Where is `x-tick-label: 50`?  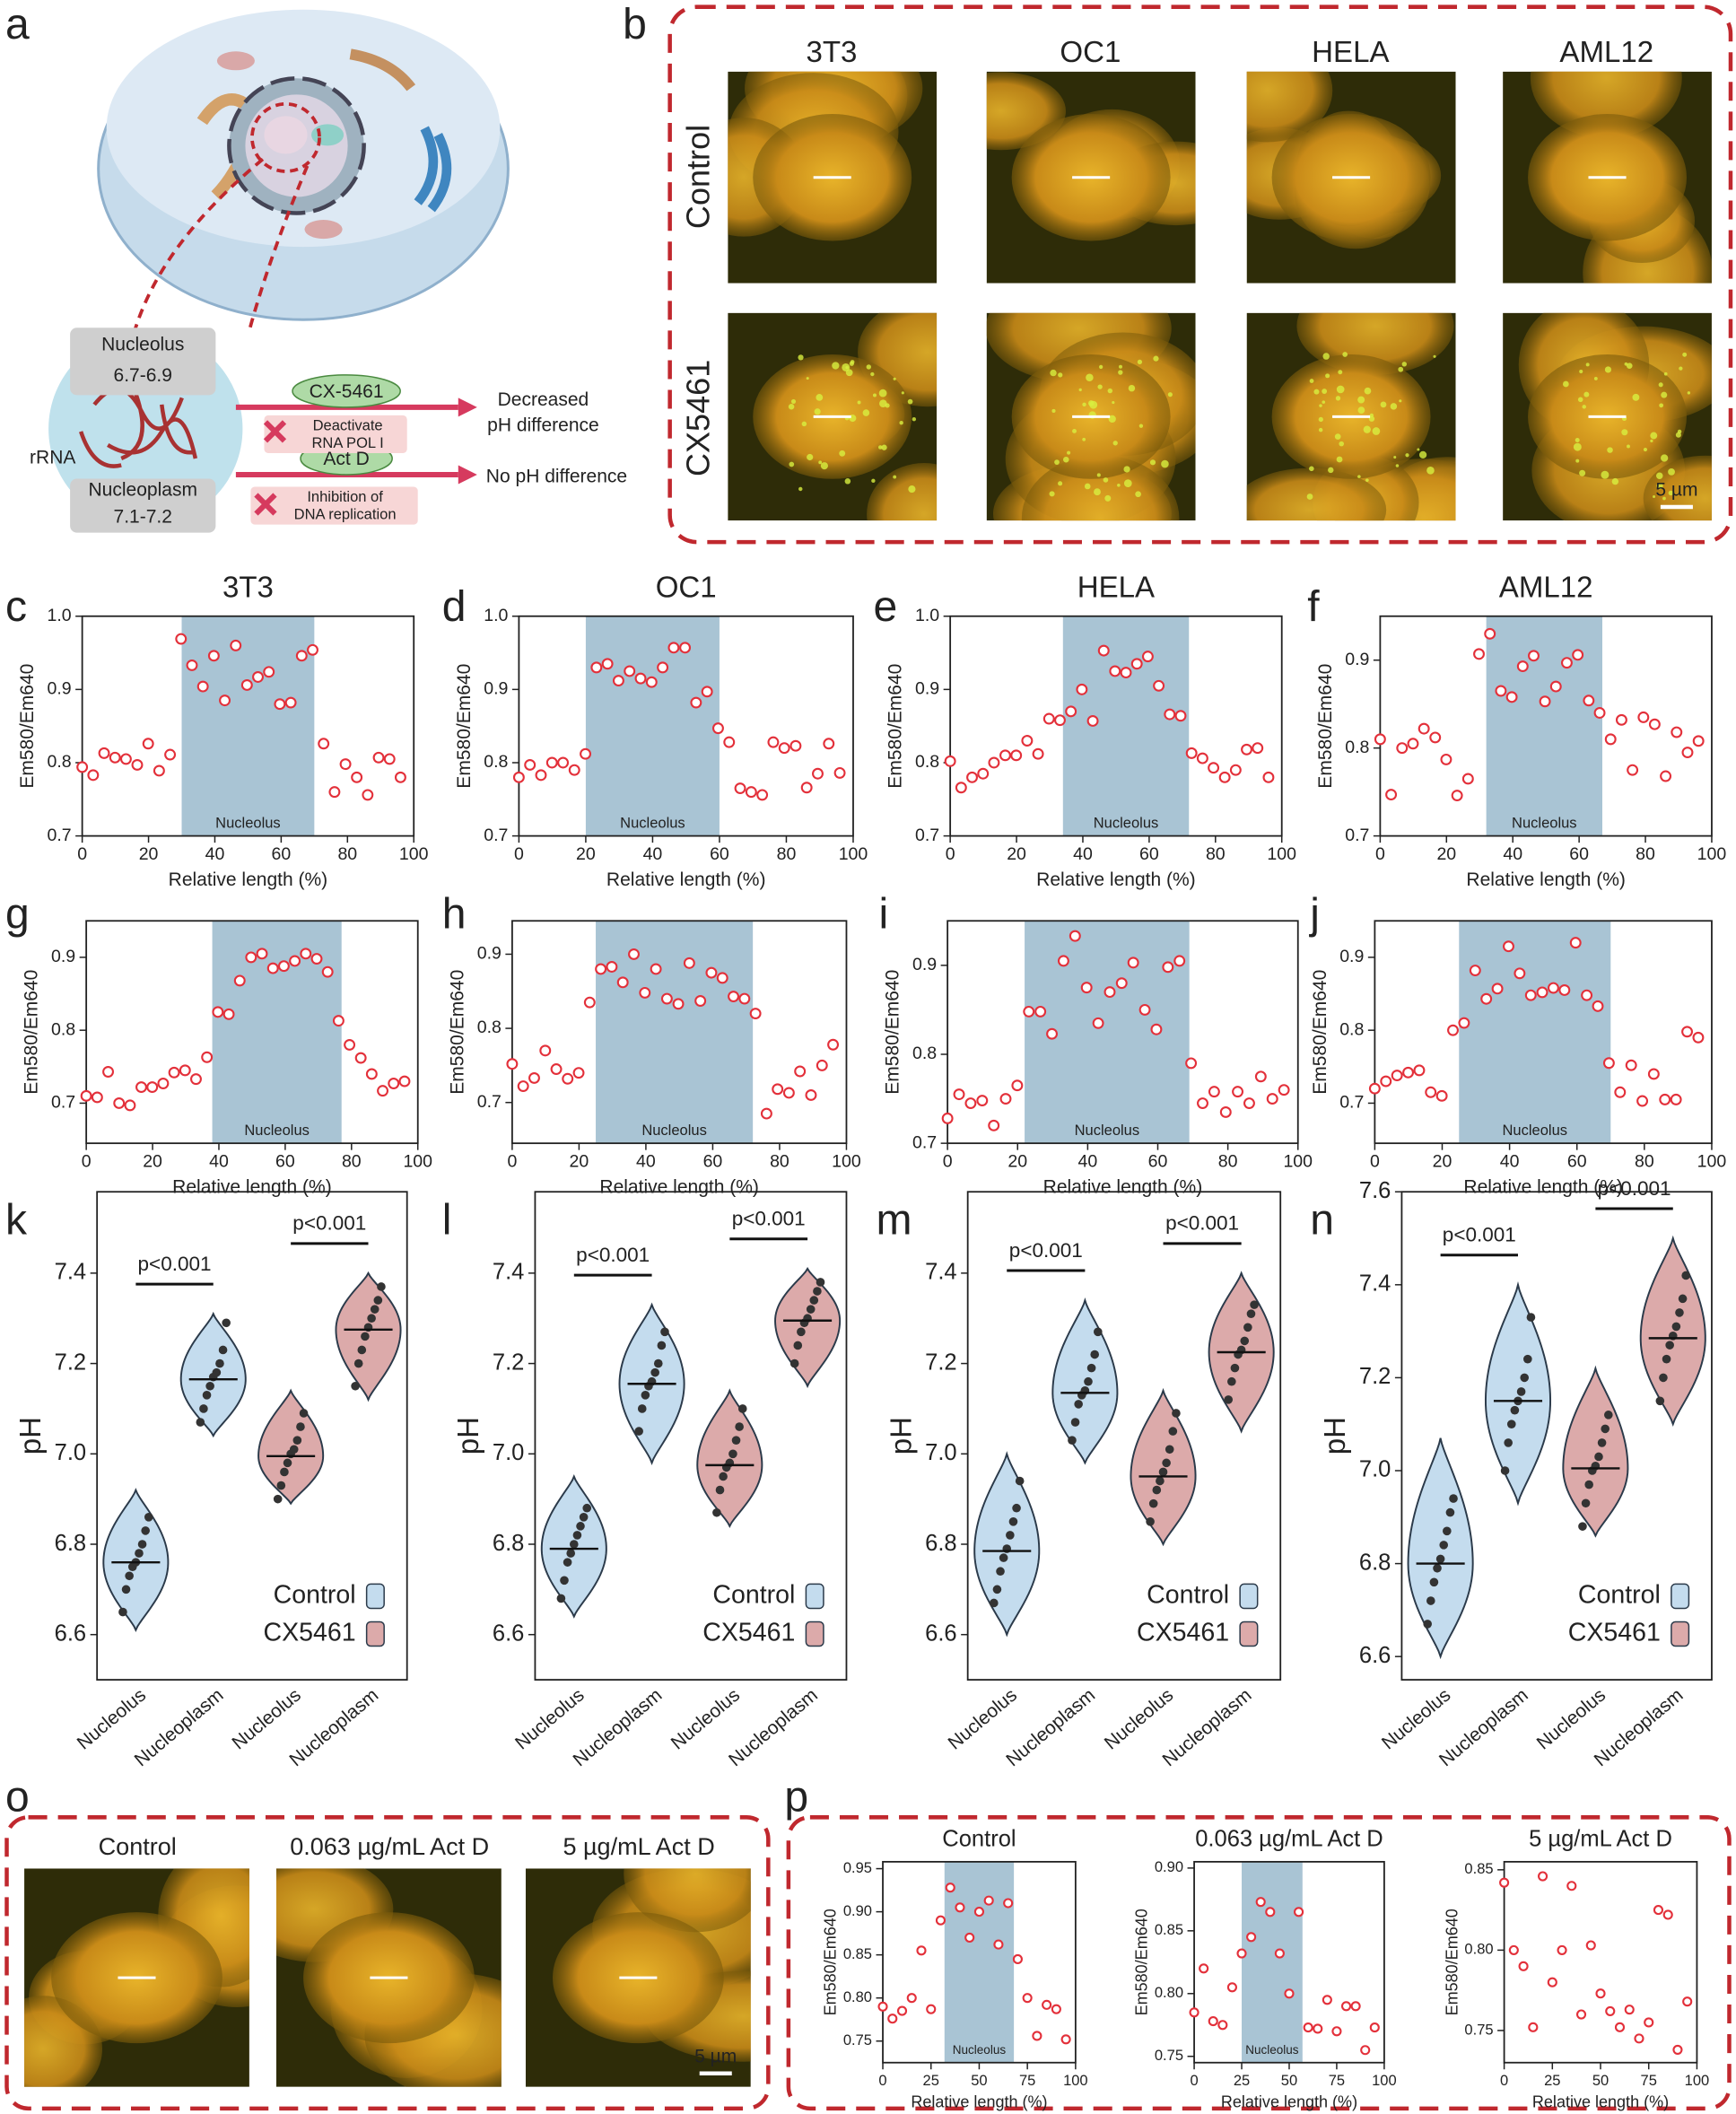 x-tick-label: 50 is located at coordinates (979, 2080).